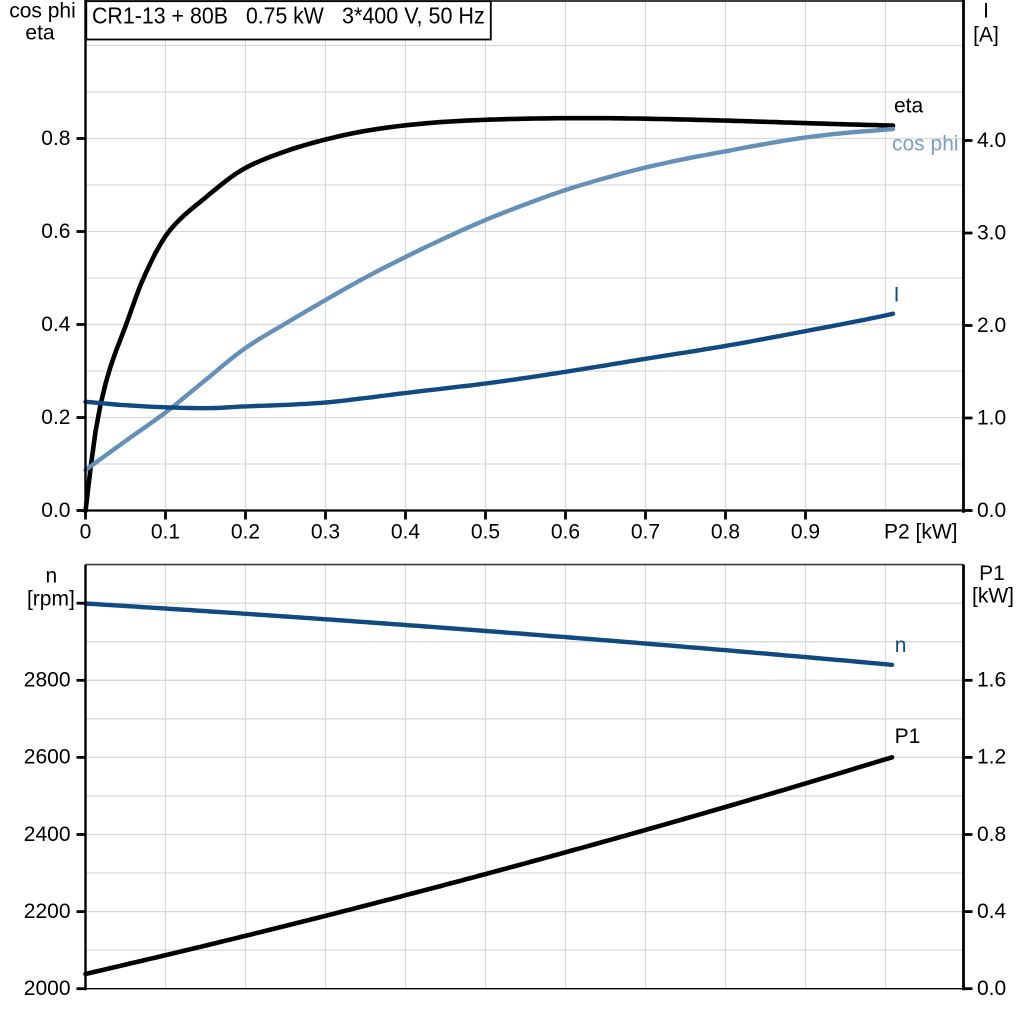 This screenshot has height=1029, width=1024. Describe the element at coordinates (325, 531) in the screenshot. I see `svg-text: 0.3` at that location.